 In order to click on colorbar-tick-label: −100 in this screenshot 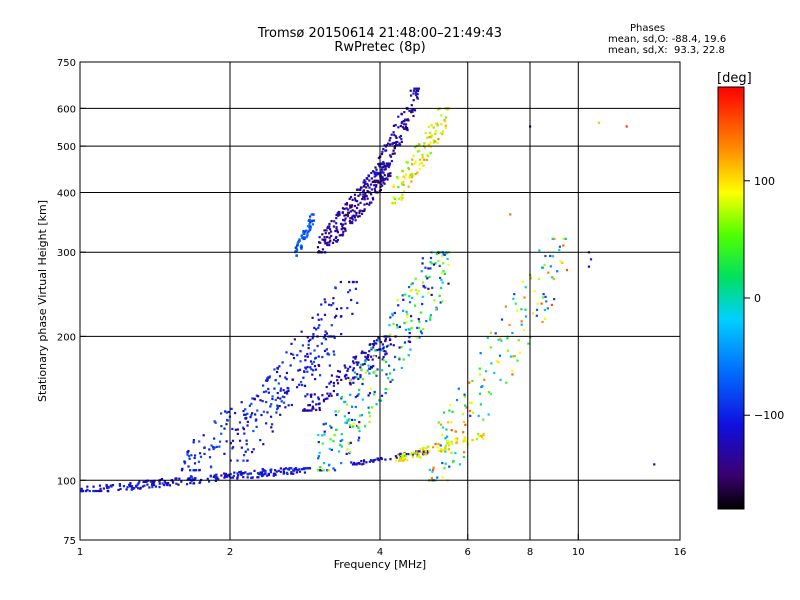, I will do `click(769, 415)`.